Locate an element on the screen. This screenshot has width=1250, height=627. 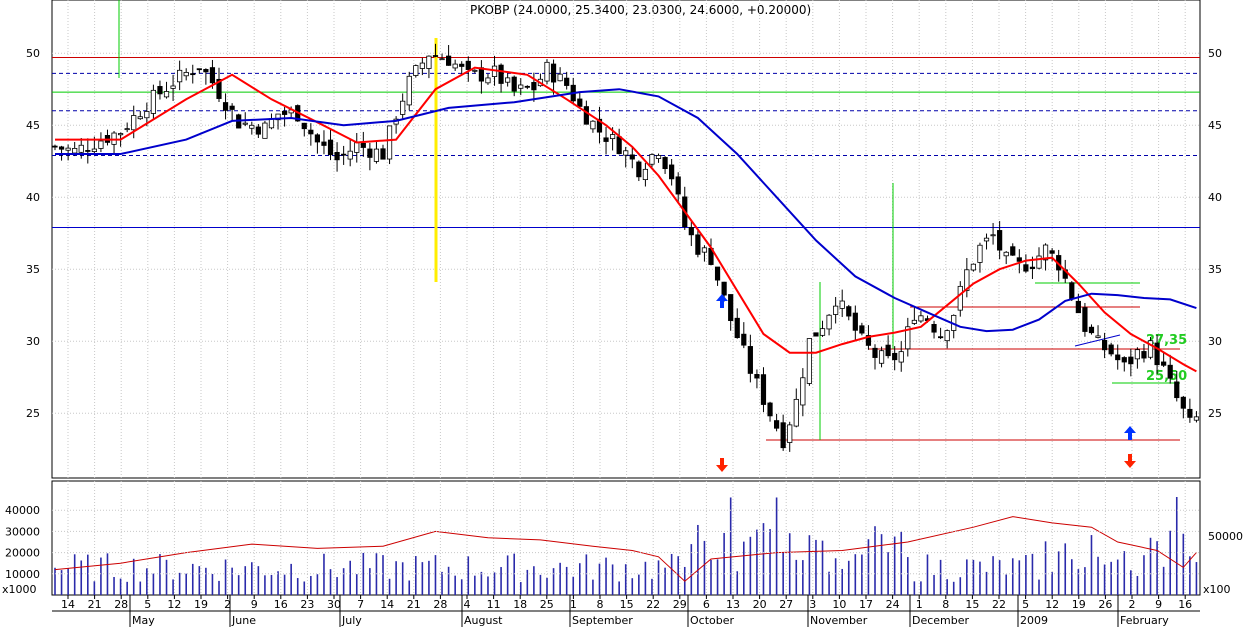
price-tick-label-right: 45 is located at coordinates (1215, 125).